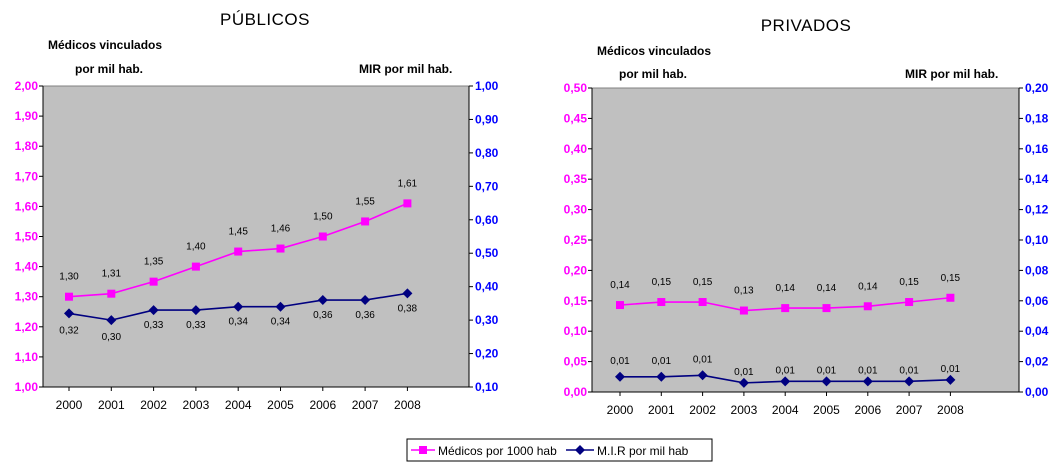 The width and height of the screenshot is (1052, 465). What do you see at coordinates (154, 262) in the screenshot?
I see `data-label: 1,35` at bounding box center [154, 262].